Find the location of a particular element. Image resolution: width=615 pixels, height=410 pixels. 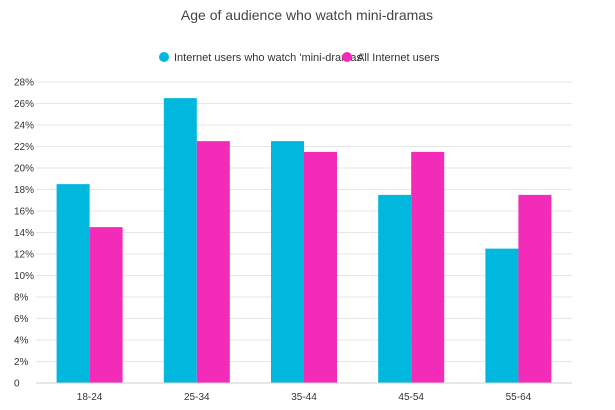

y-tick-label: 4% is located at coordinates (21, 341).